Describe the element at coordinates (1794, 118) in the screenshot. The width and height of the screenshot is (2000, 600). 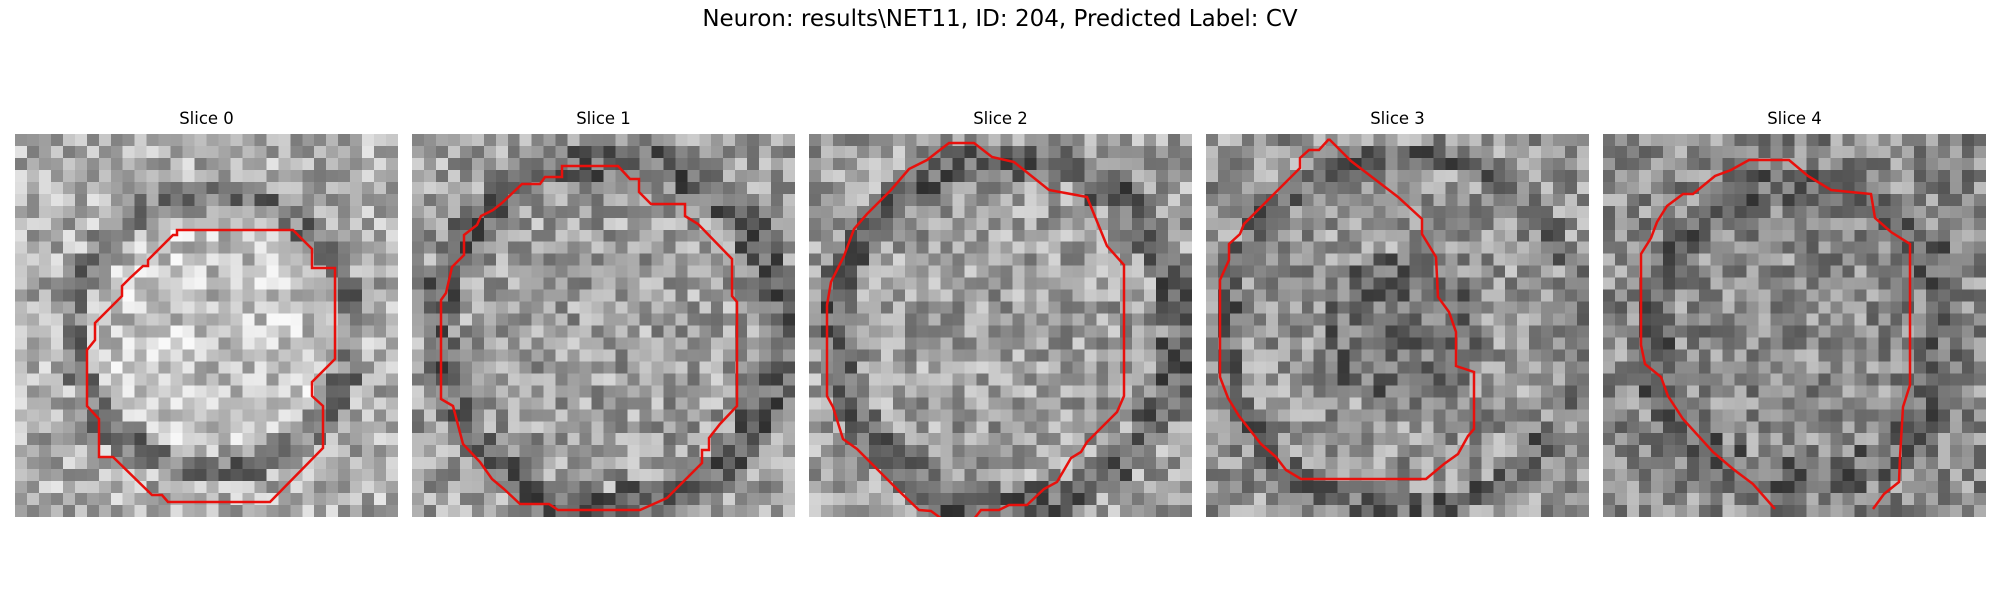
I see `slice-title-4: Slice 4` at that location.